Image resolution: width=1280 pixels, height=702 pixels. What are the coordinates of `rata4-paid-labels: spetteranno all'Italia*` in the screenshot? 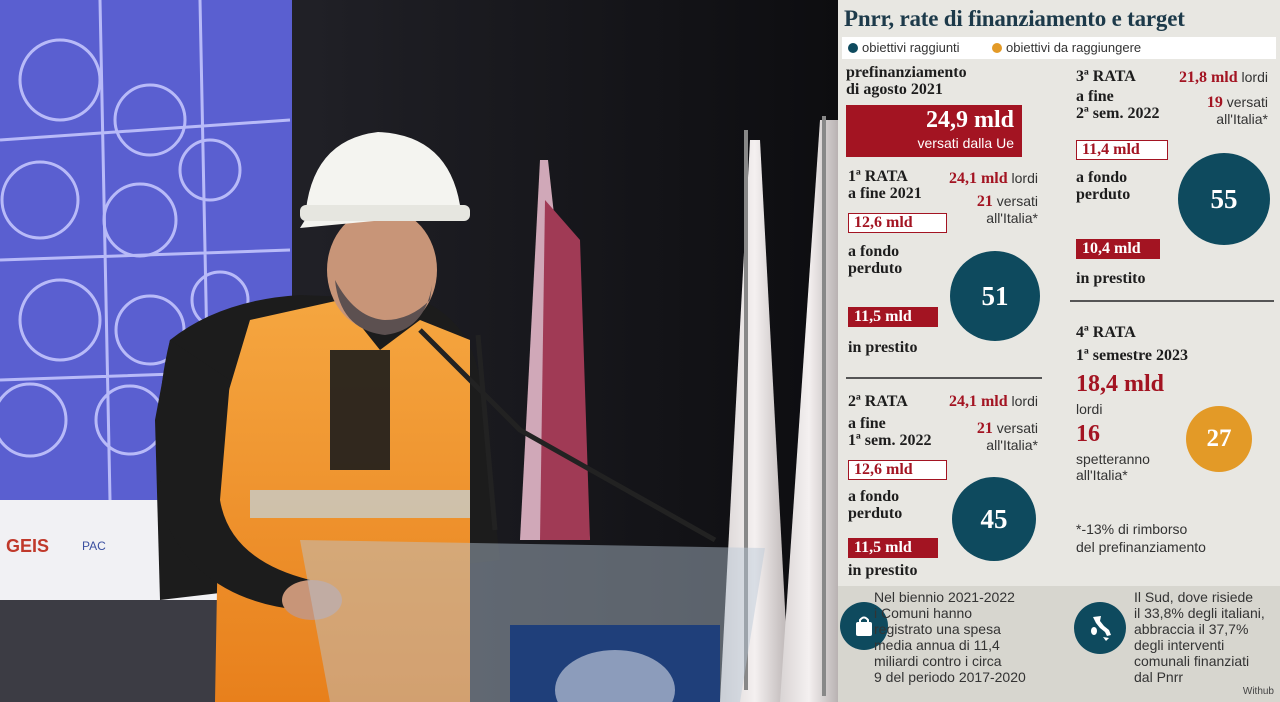 It's located at (1113, 467).